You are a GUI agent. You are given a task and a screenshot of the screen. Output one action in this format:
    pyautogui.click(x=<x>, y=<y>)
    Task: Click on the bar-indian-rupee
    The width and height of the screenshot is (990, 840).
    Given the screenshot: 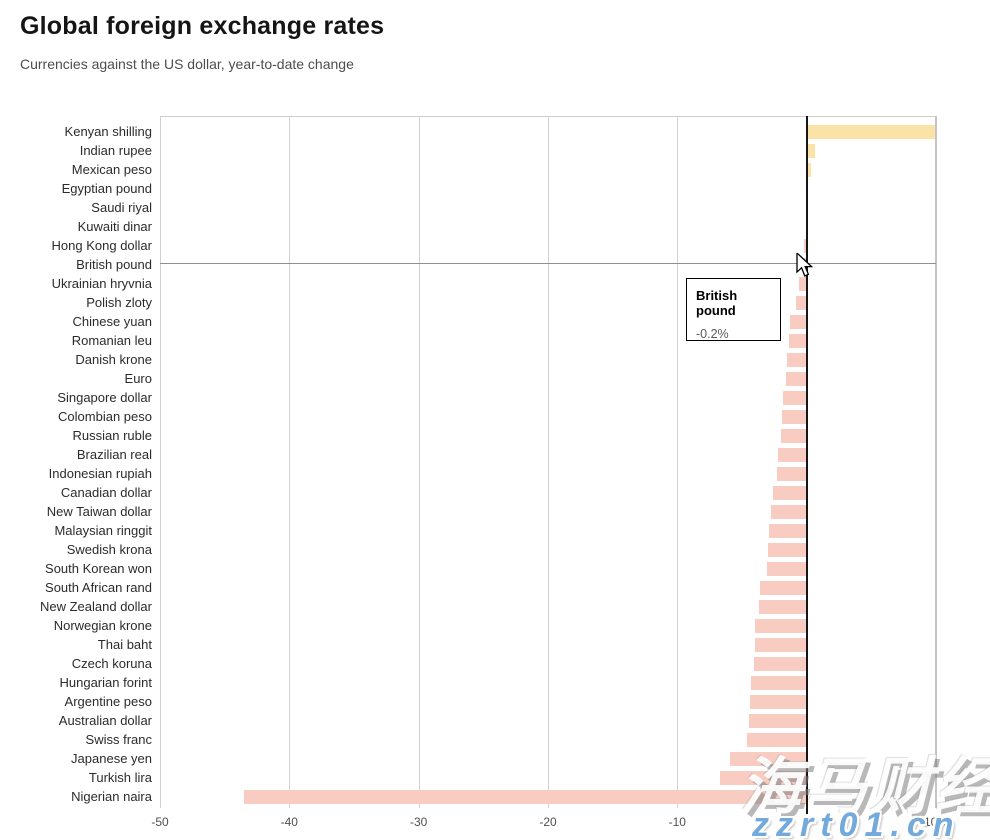 What is the action you would take?
    pyautogui.click(x=811, y=151)
    